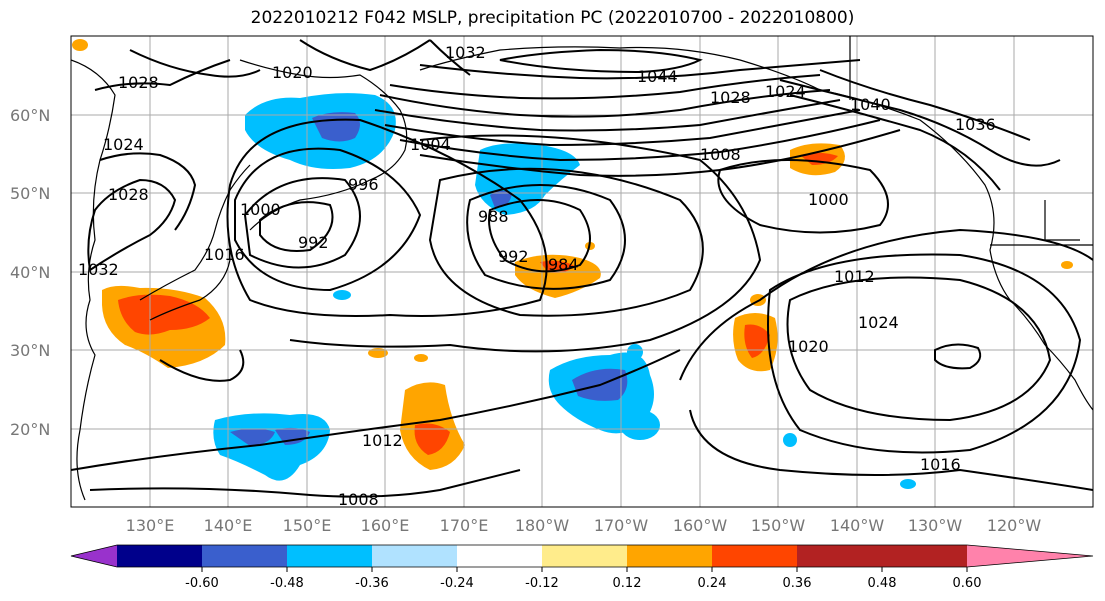 The height and width of the screenshot is (601, 1105). Describe the element at coordinates (657, 76) in the screenshot. I see `isobar-label: 1044` at that location.